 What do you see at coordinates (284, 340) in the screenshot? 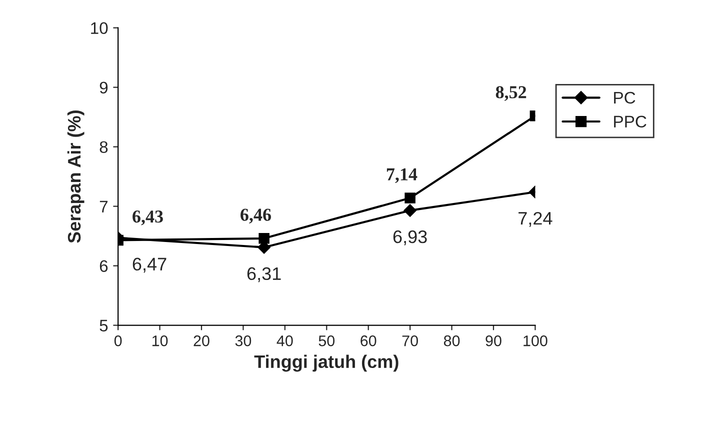
I see `x-tick-label: 40` at bounding box center [284, 340].